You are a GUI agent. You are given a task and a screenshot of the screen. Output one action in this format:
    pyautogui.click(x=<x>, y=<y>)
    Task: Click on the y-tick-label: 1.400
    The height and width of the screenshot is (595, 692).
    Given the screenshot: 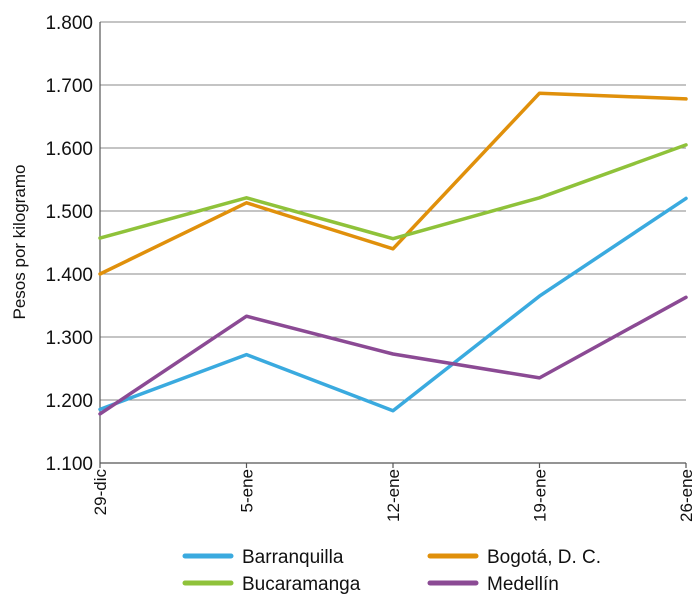 What is the action you would take?
    pyautogui.click(x=69, y=275)
    